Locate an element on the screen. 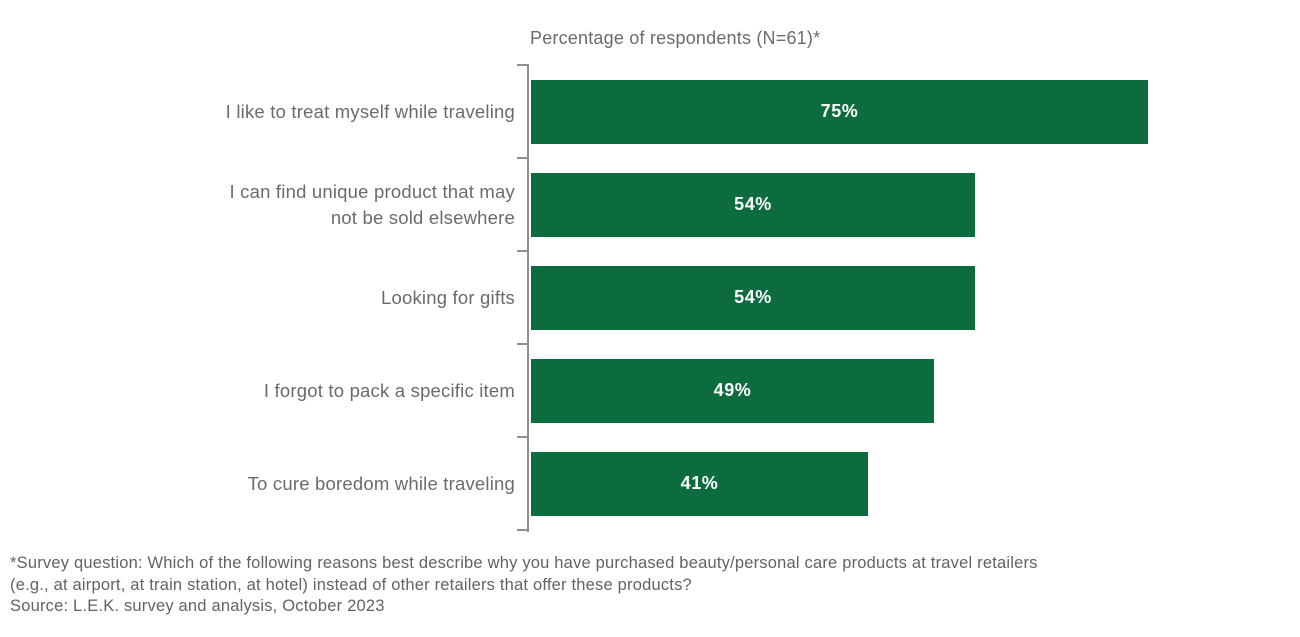  bar-3: 54% is located at coordinates (753, 297).